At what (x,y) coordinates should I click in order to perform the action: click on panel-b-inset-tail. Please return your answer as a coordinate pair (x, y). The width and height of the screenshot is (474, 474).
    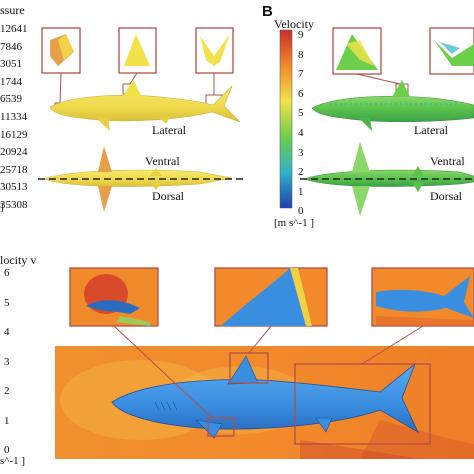
    Looking at the image, I should click on (451, 51).